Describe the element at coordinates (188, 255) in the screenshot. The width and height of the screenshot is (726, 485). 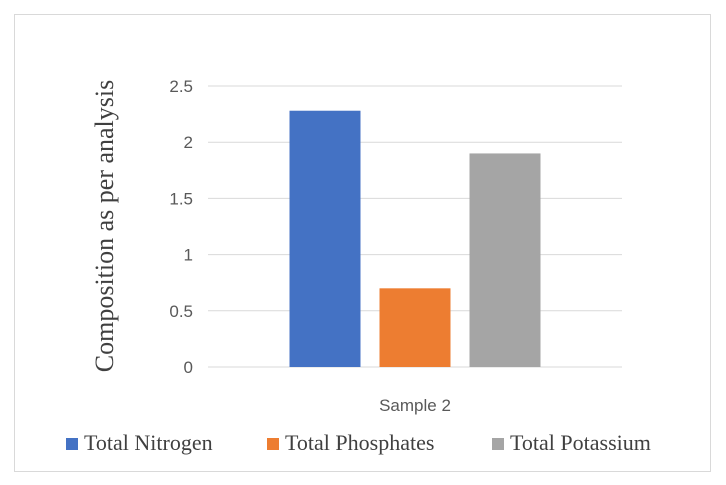
I see `y-tick-label: 1` at that location.